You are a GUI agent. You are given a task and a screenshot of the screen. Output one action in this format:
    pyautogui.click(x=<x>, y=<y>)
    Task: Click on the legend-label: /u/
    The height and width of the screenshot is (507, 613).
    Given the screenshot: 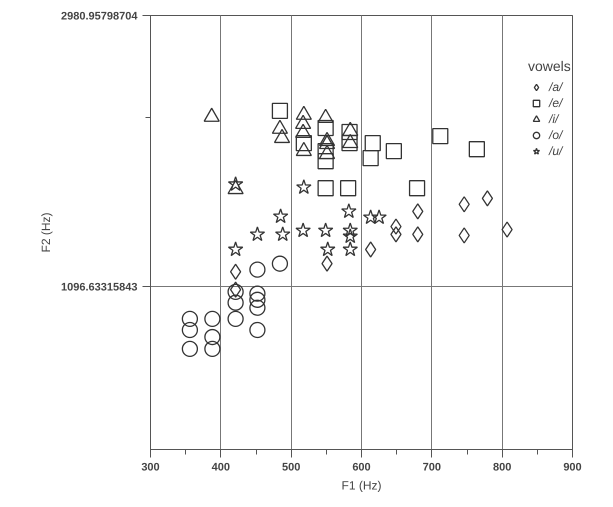 What is the action you would take?
    pyautogui.click(x=556, y=151)
    